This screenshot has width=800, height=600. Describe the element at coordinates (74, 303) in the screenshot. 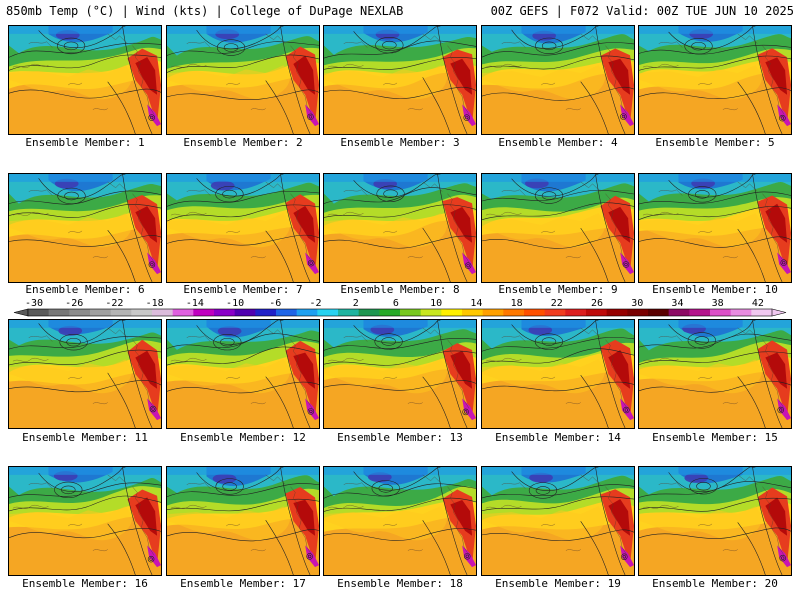

I see `colorbar-tick-label: -26` at that location.